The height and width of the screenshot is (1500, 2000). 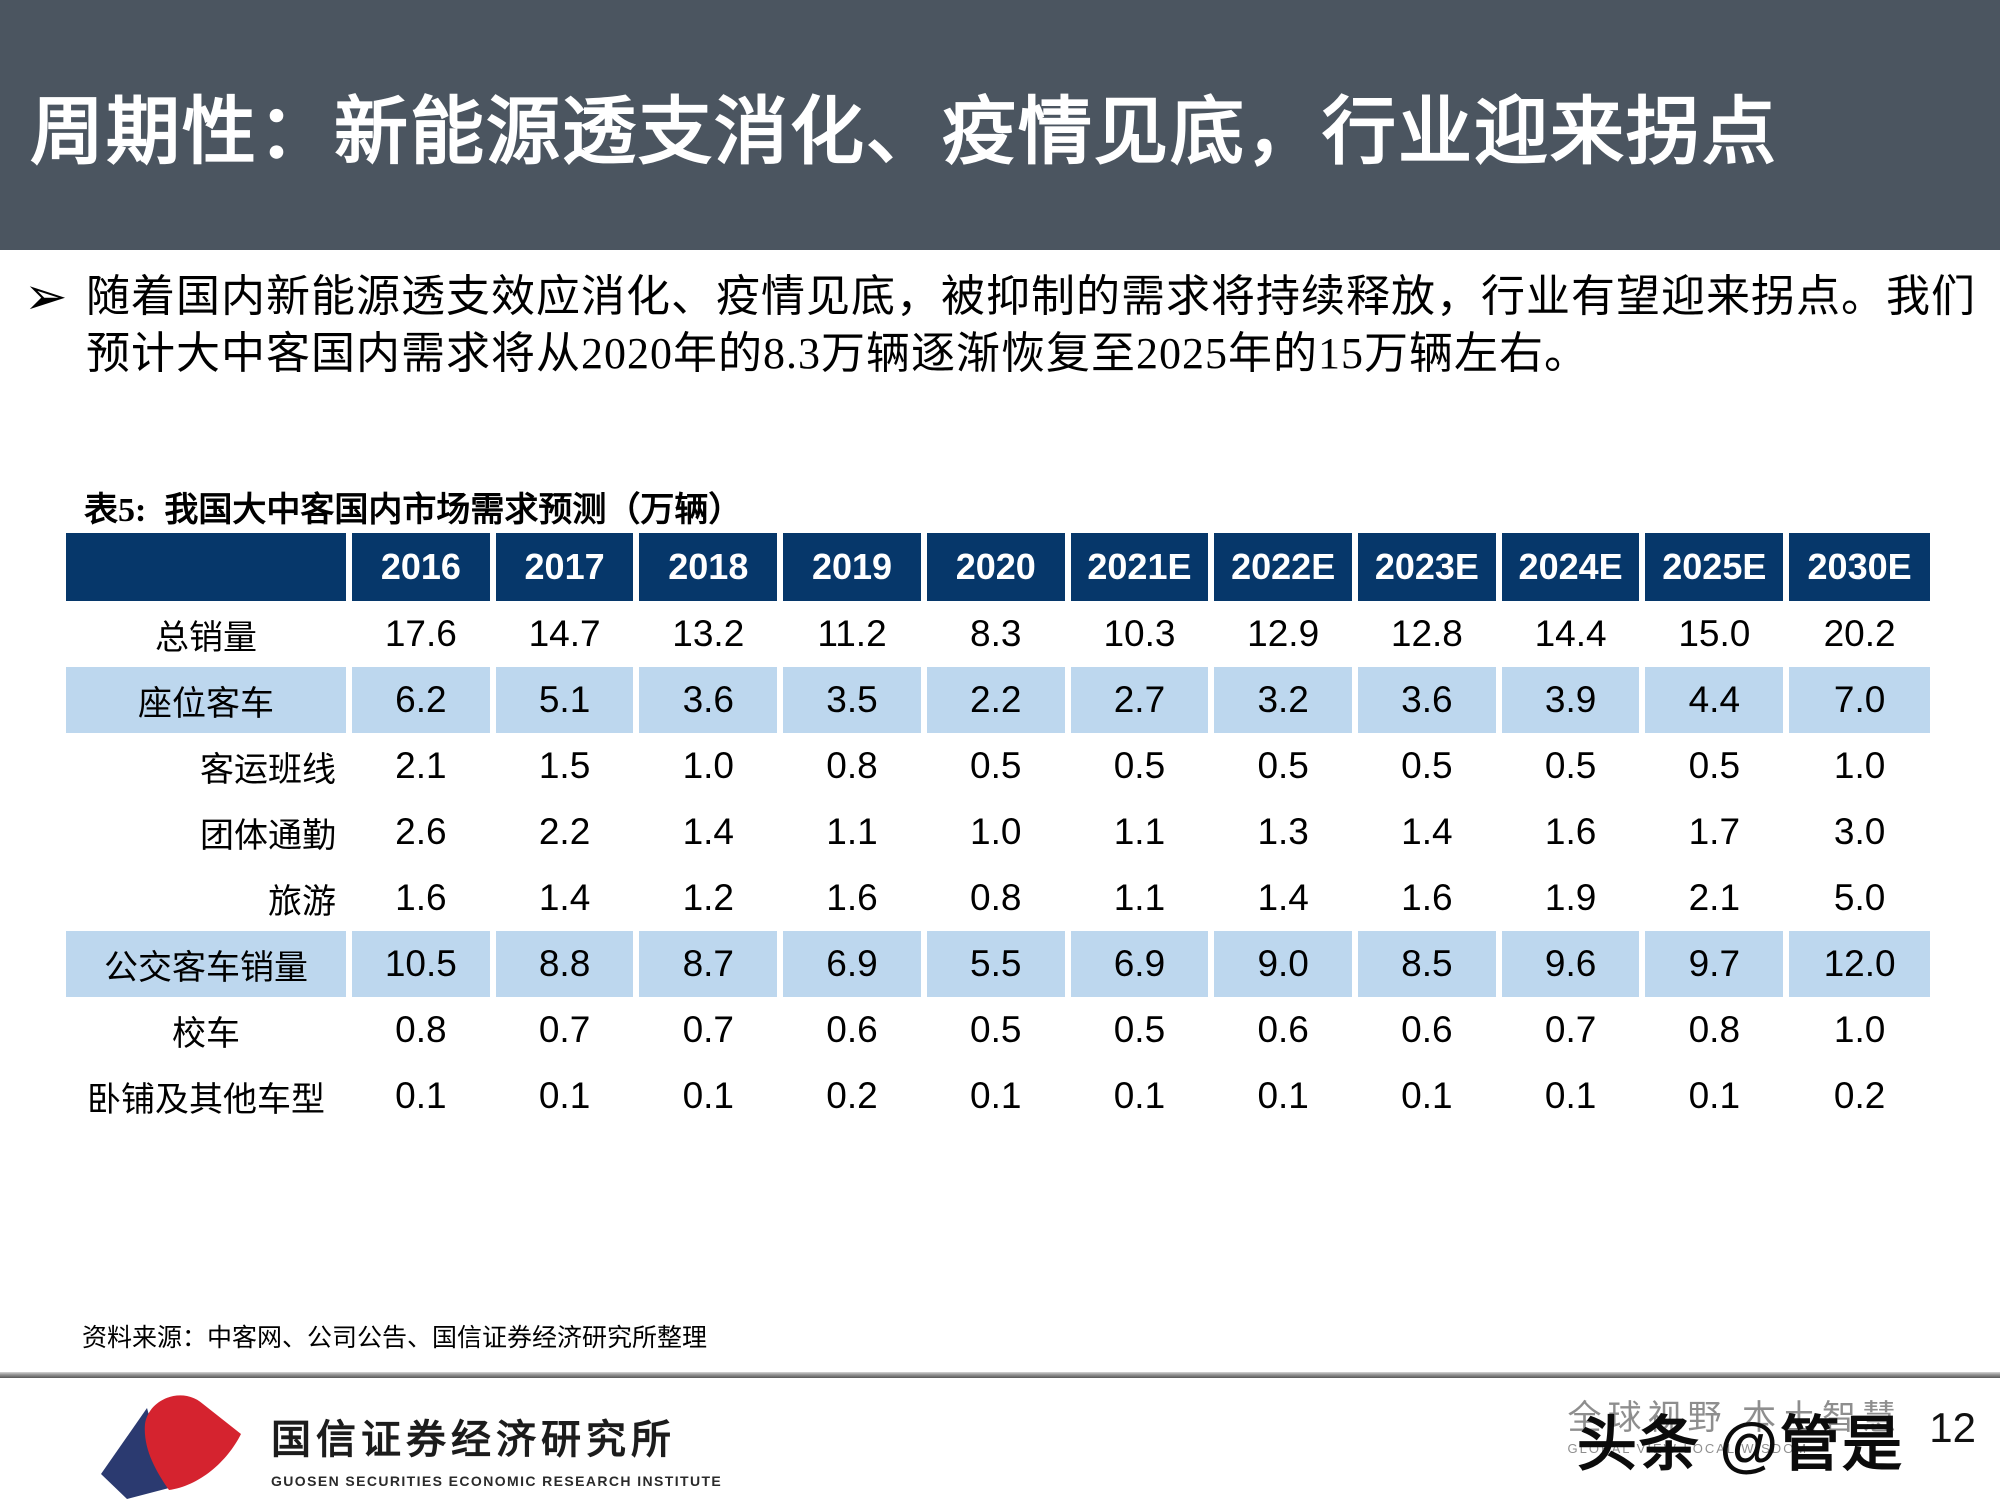 I want to click on year-column-header: 2022E, so click(x=1282, y=567).